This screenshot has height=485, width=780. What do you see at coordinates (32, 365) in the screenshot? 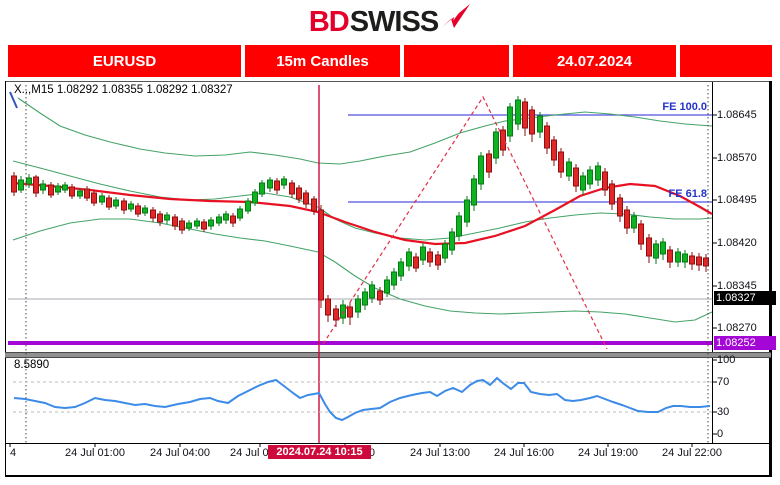
I see `indicator-value-text: 8.5890` at bounding box center [32, 365].